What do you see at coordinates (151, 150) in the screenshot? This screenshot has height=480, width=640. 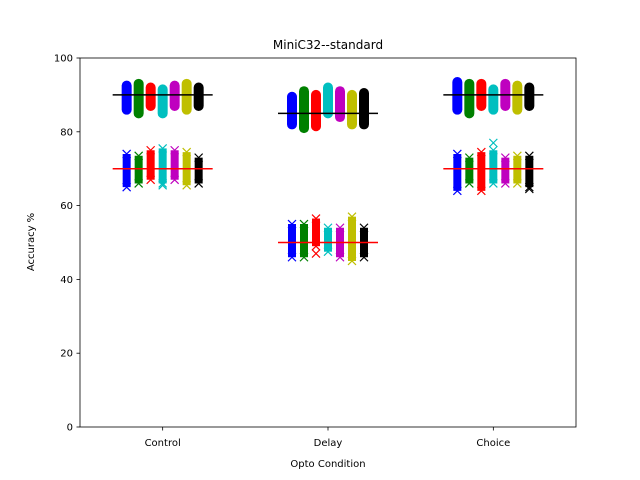 I see `x-marker-control-series-2-top` at bounding box center [151, 150].